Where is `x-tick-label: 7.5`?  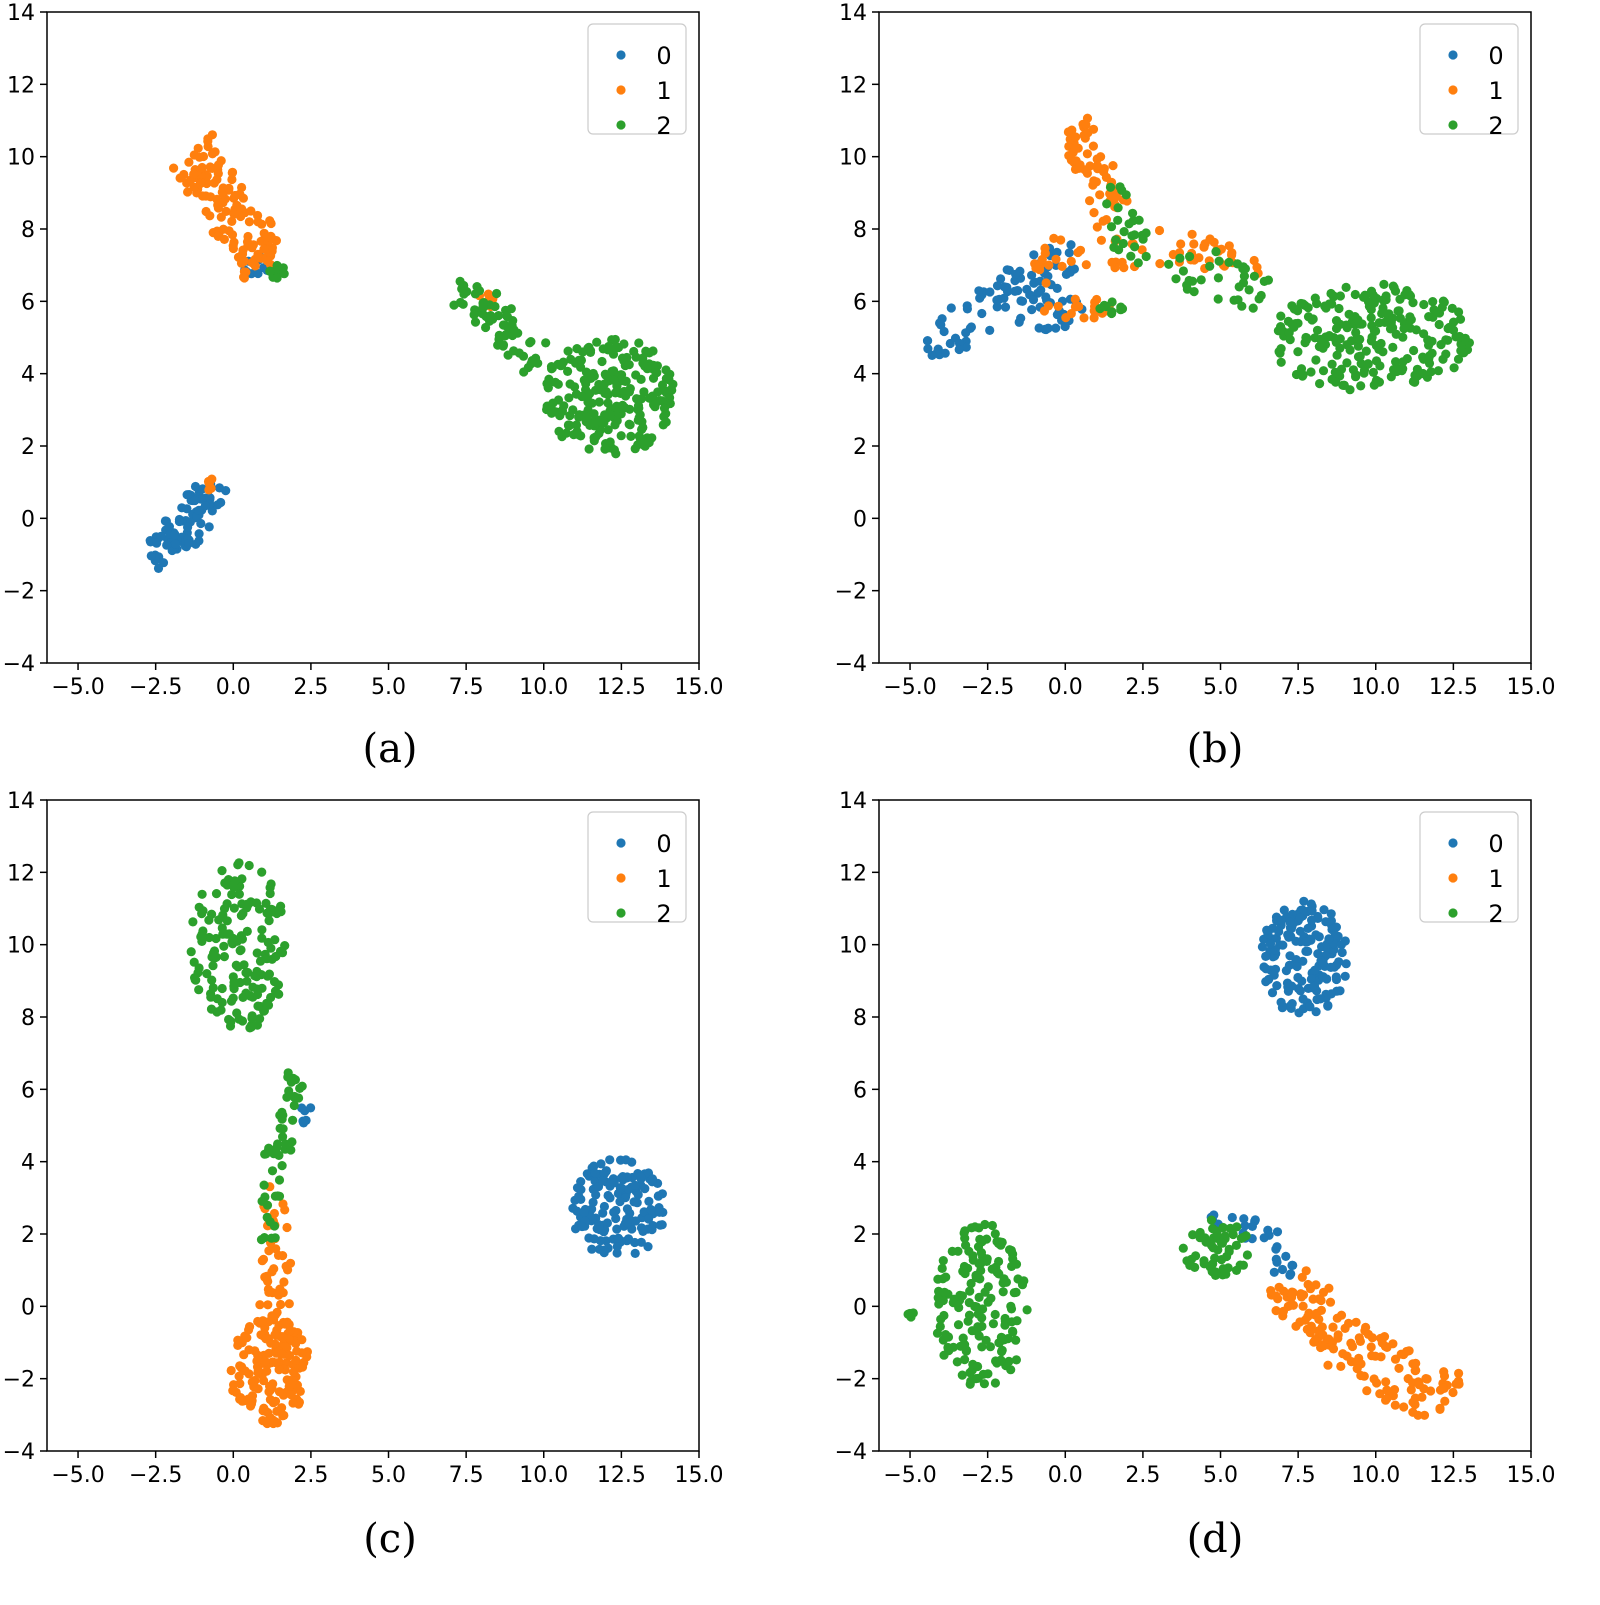 x-tick-label: 7.5 is located at coordinates (466, 687).